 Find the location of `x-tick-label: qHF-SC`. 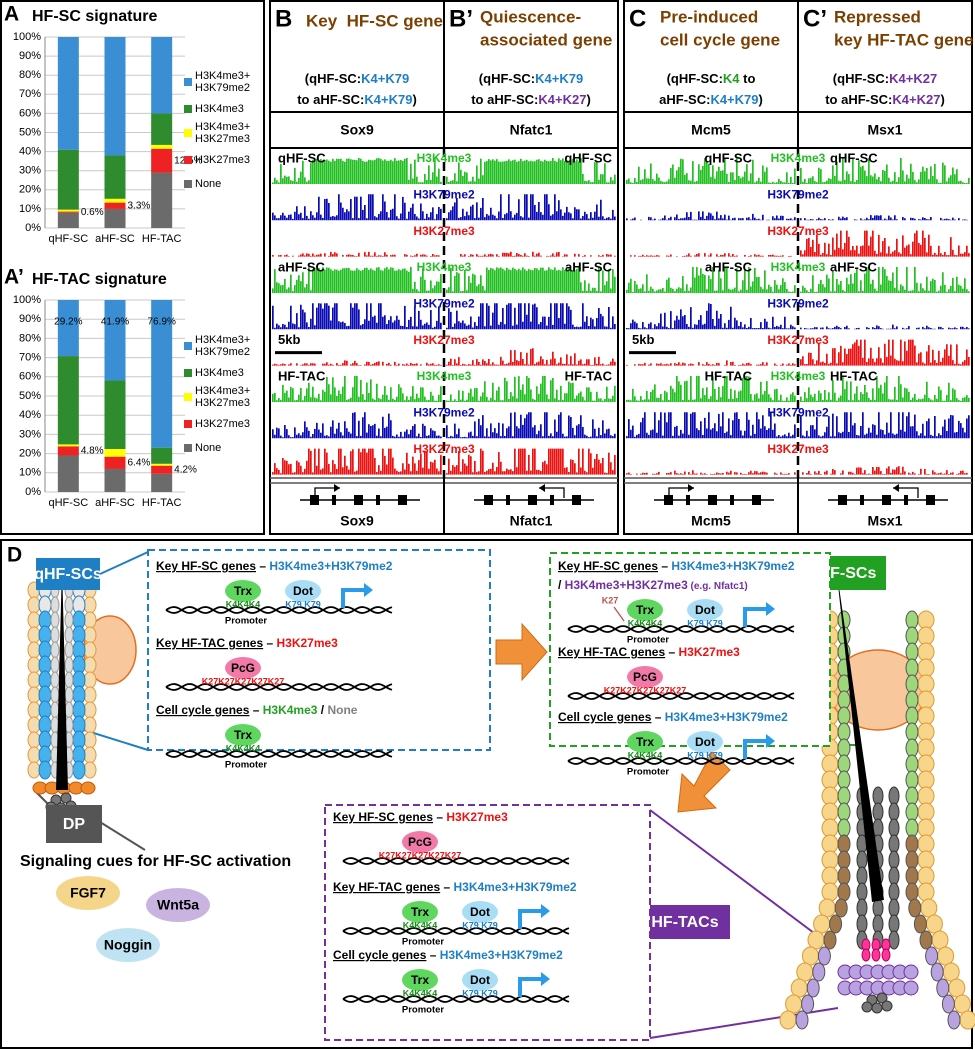

x-tick-label: qHF-SC is located at coordinates (68, 239).